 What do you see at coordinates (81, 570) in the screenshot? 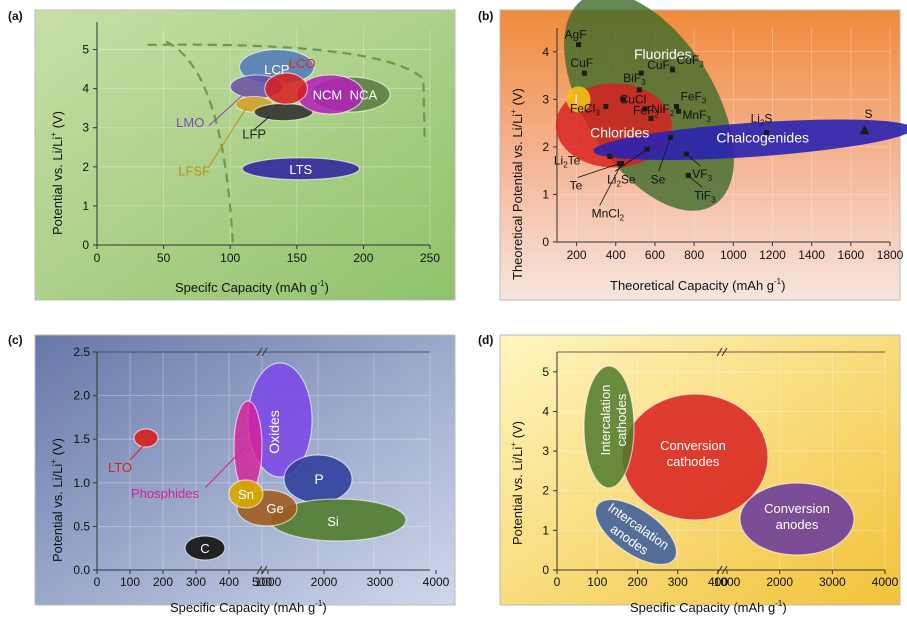
I see `y-tick-label: 0.0` at bounding box center [81, 570].